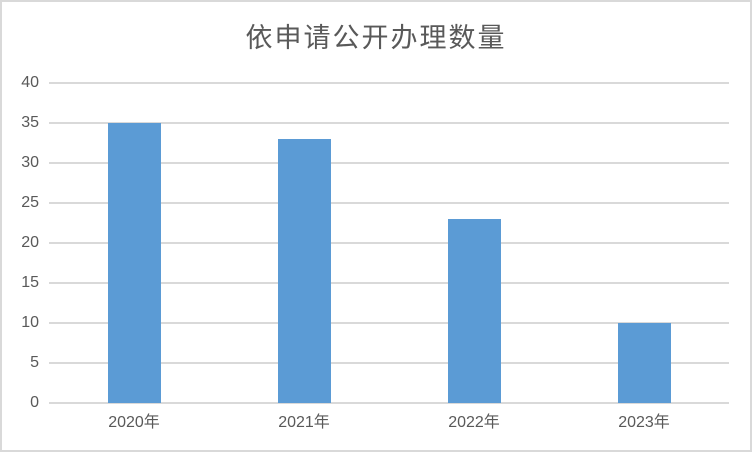 The height and width of the screenshot is (452, 752). I want to click on x-tick-label: 2021年, so click(304, 422).